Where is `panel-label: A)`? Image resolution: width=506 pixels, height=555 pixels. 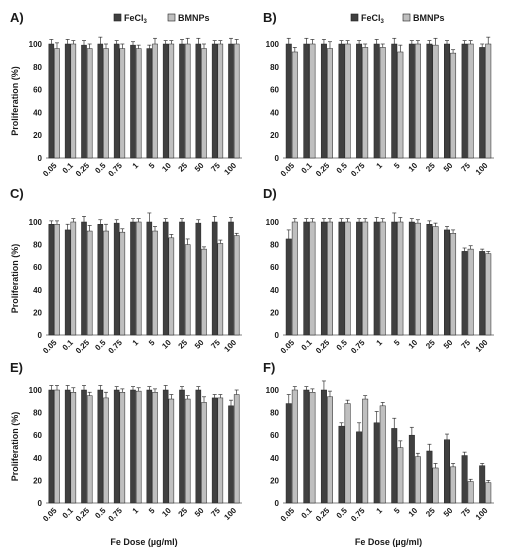
panel-label: A) is located at coordinates (17, 17).